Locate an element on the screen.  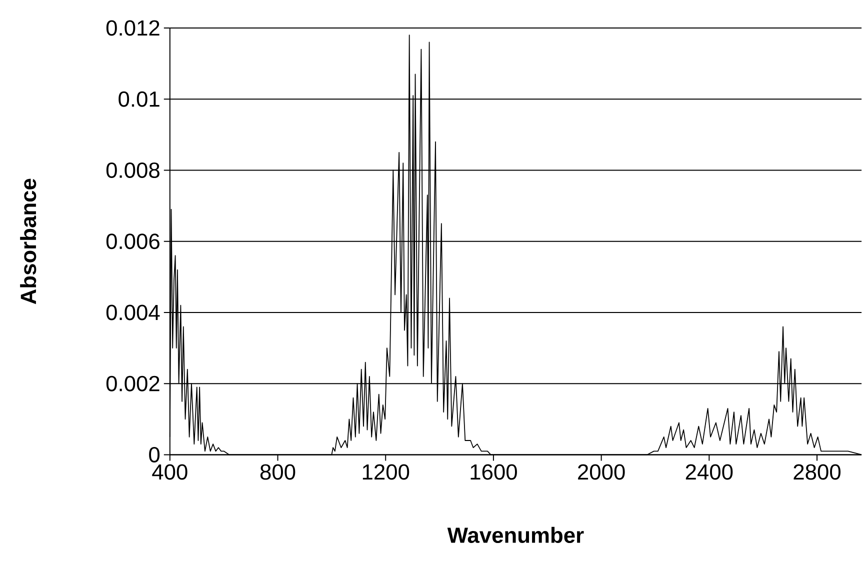
x-tick-label: 400 is located at coordinates (170, 472).